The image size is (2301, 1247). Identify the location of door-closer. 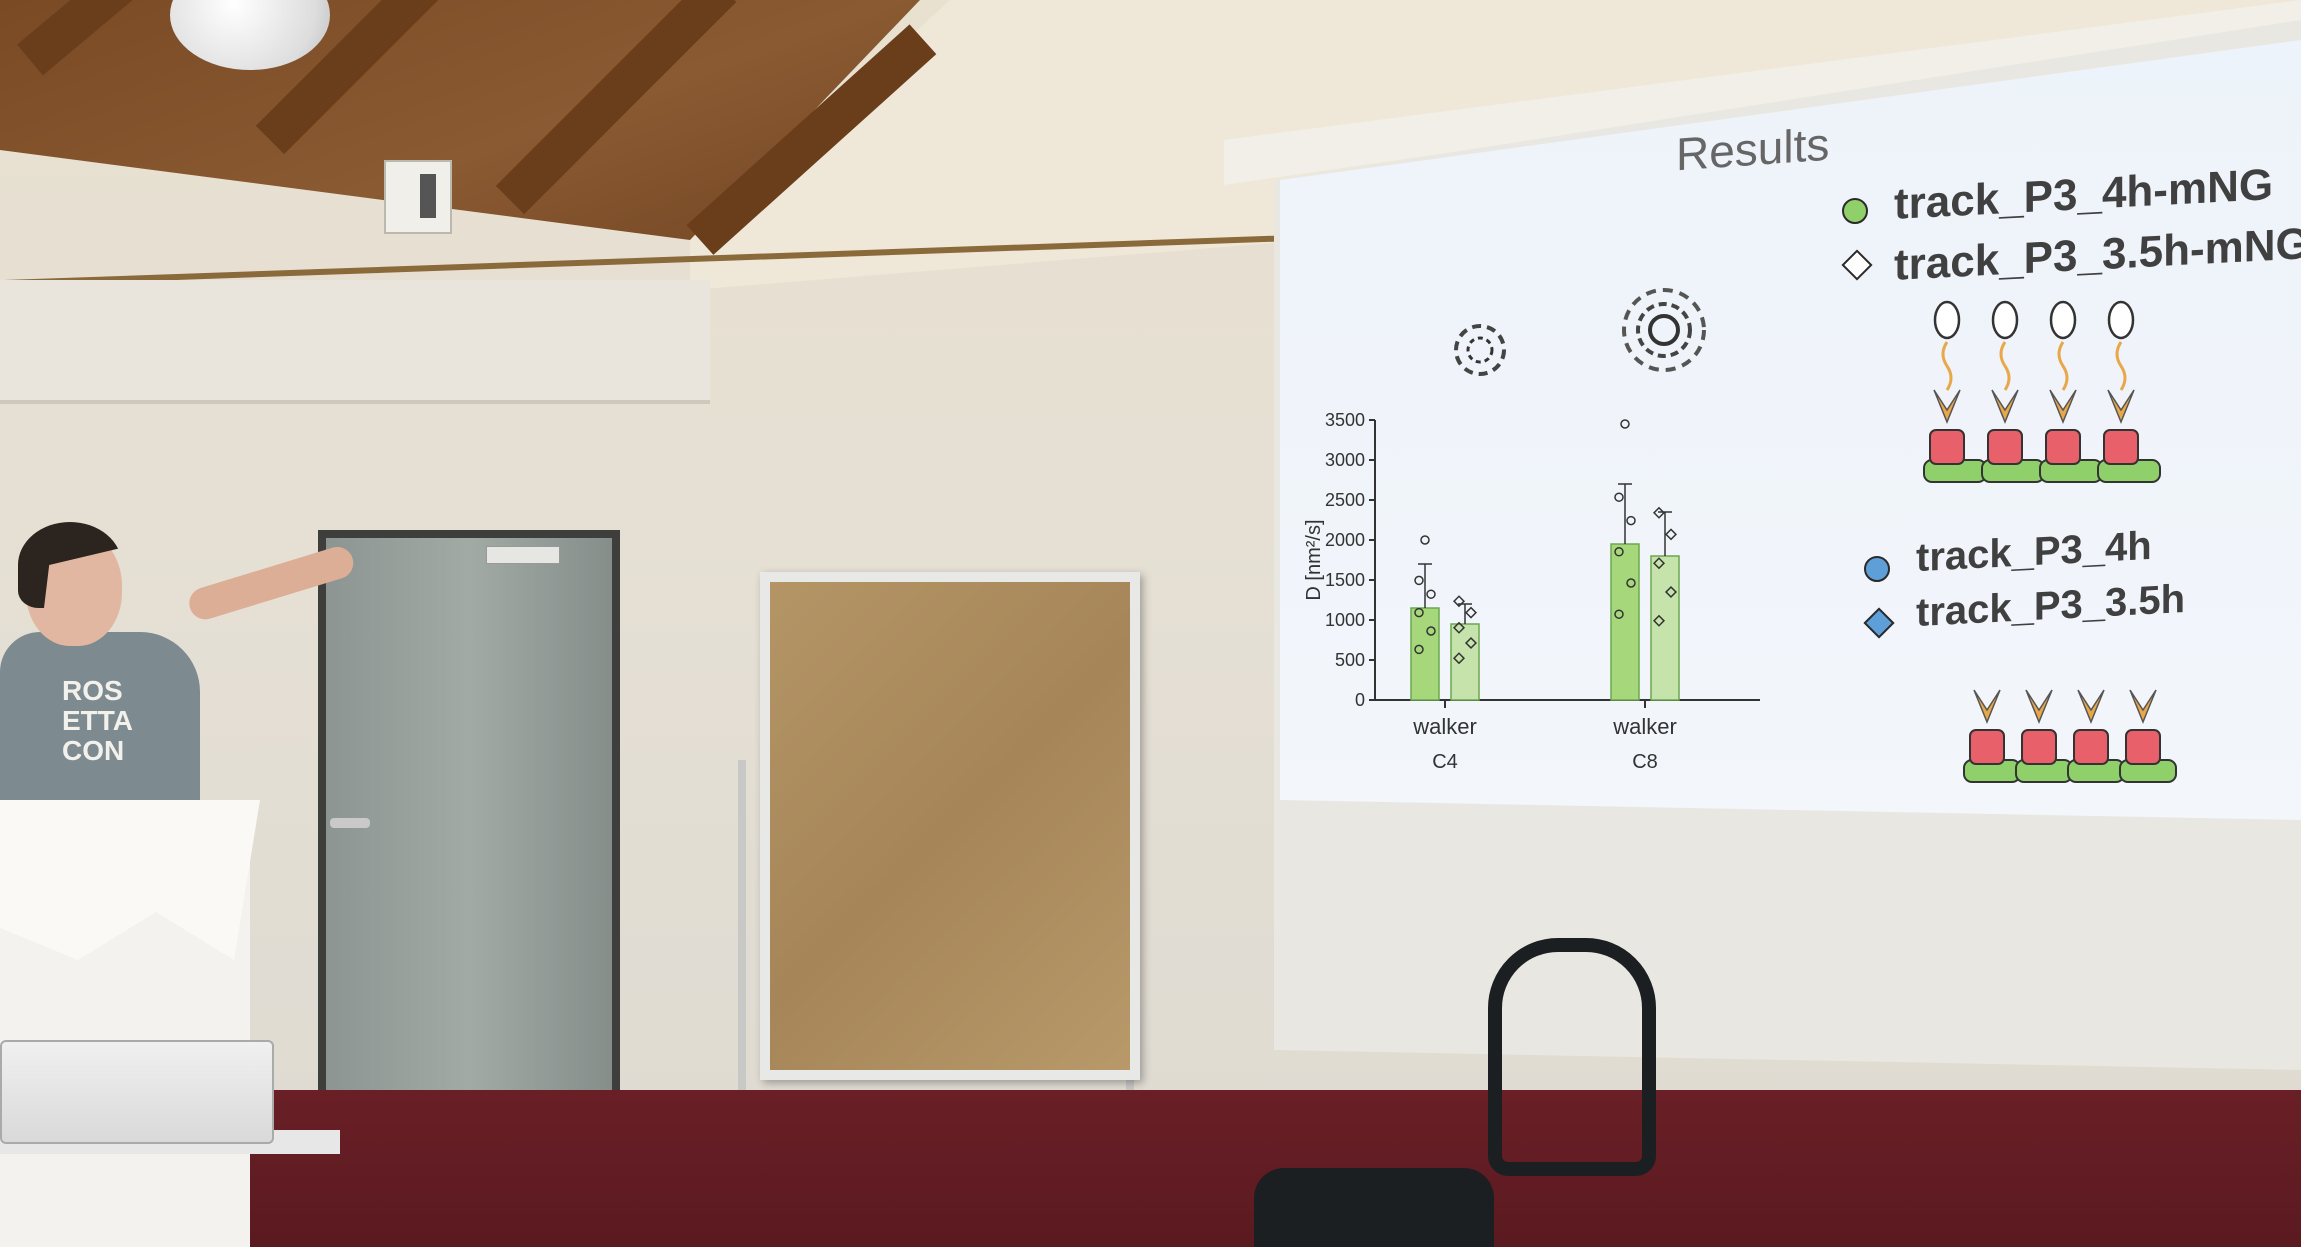
(523, 555).